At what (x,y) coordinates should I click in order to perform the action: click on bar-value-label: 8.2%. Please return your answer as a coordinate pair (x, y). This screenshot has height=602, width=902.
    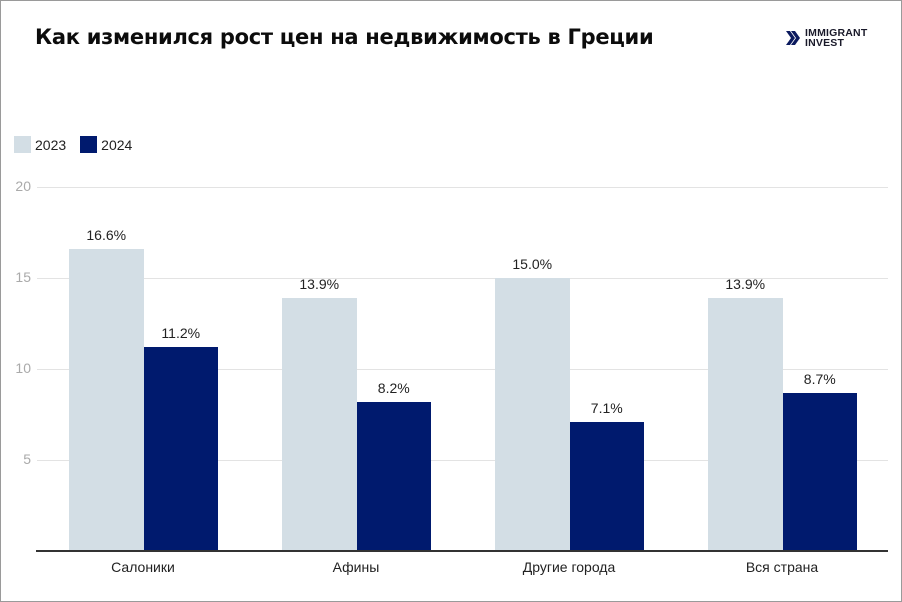
    Looking at the image, I should click on (393, 387).